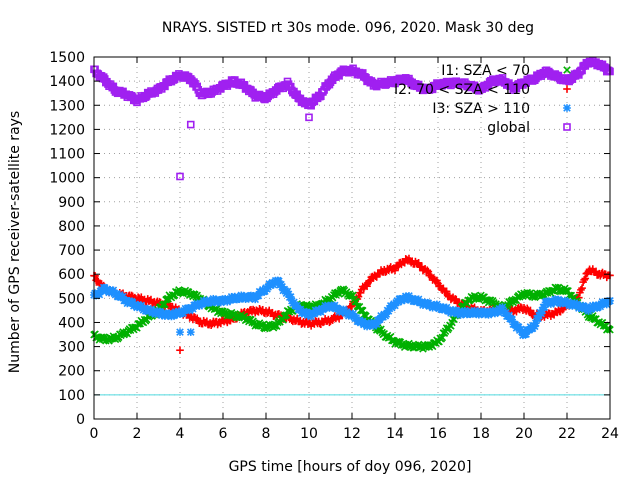 This screenshot has width=640, height=480. Describe the element at coordinates (80, 420) in the screenshot. I see `y-tick-label: 0` at that location.